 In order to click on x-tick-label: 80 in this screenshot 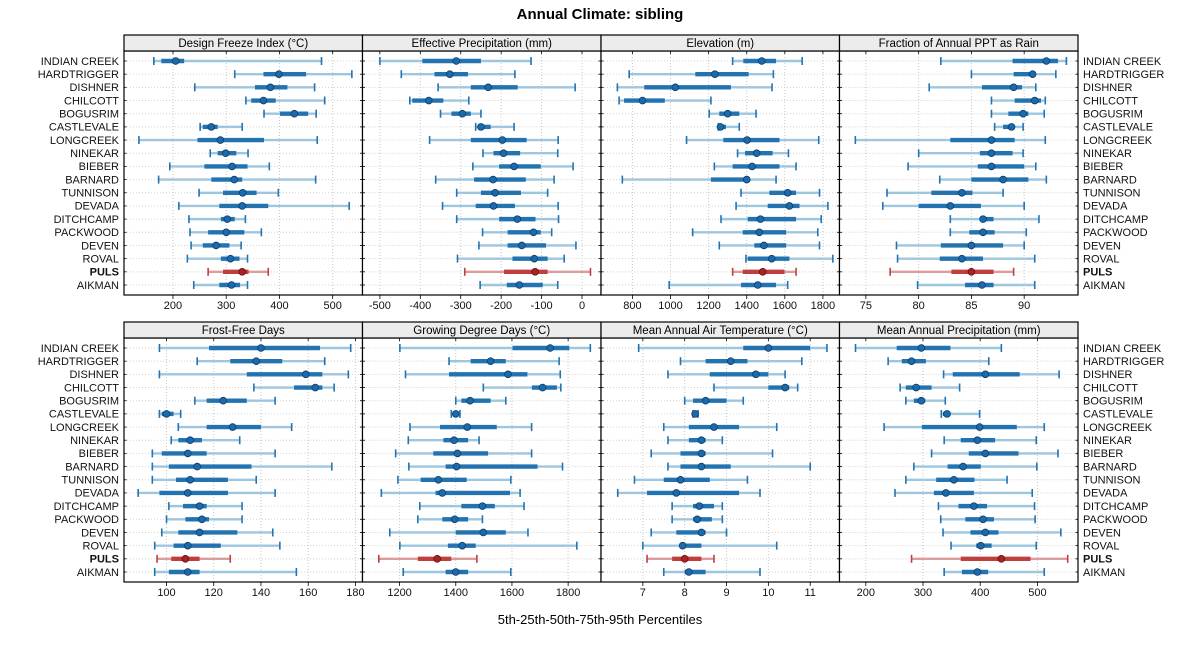, I will do `click(919, 306)`.